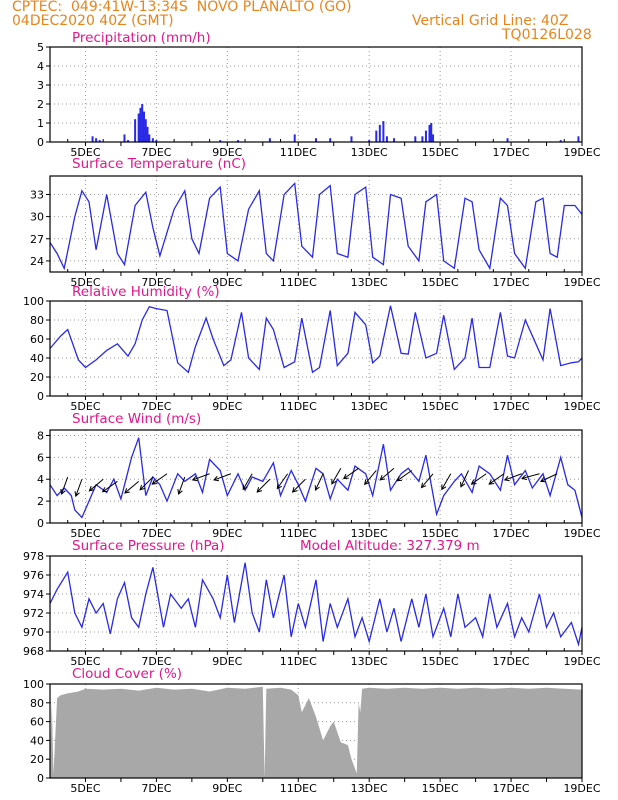 The width and height of the screenshot is (618, 800). What do you see at coordinates (182, 7) in the screenshot?
I see `header-line1: CPTEC: 049:41W-13:34S NOVO PLANALTO (GO)` at bounding box center [182, 7].